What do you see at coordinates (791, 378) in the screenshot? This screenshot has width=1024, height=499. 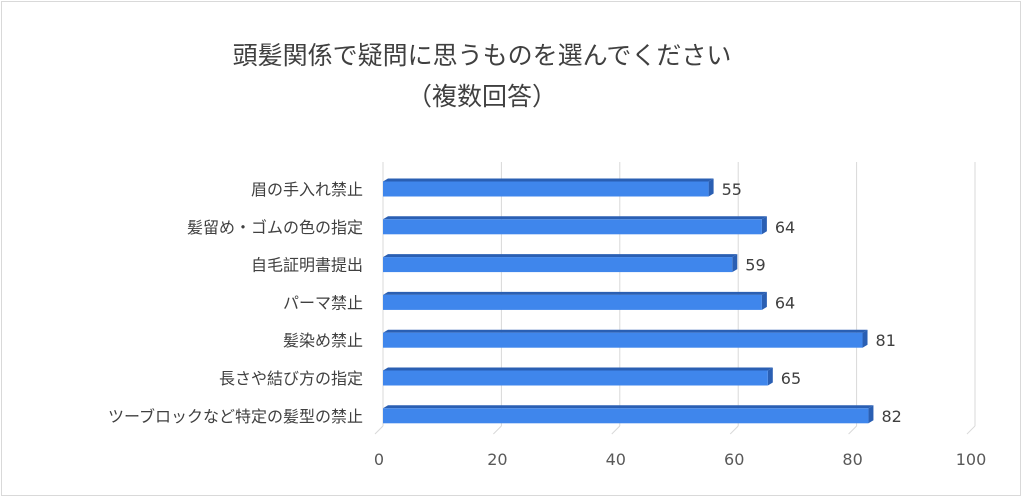 I see `data-label: 65` at bounding box center [791, 378].